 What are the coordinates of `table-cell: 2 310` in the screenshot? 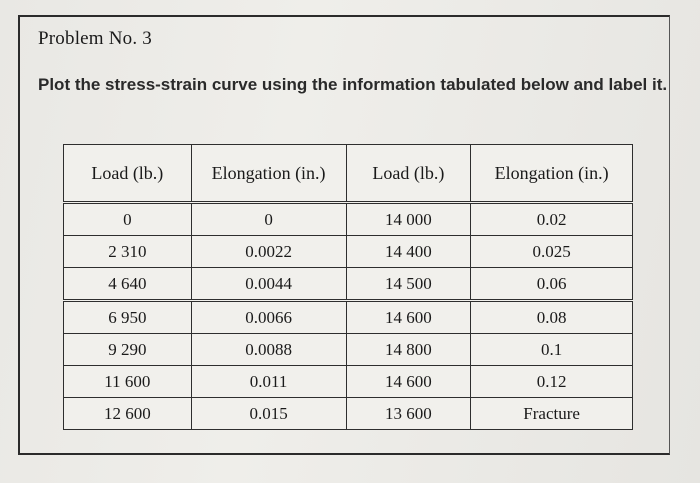 It's located at (127, 251).